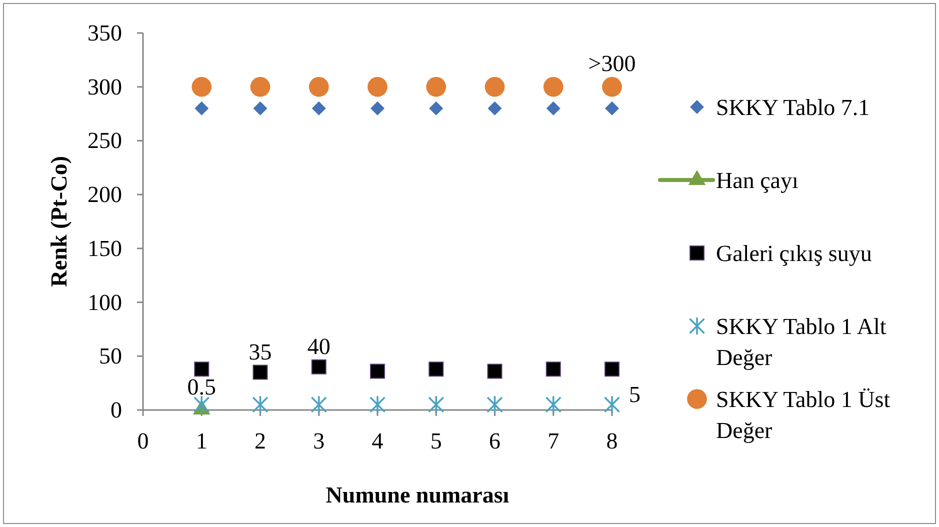  I want to click on x-axis-title: Numune numarası, so click(418, 495).